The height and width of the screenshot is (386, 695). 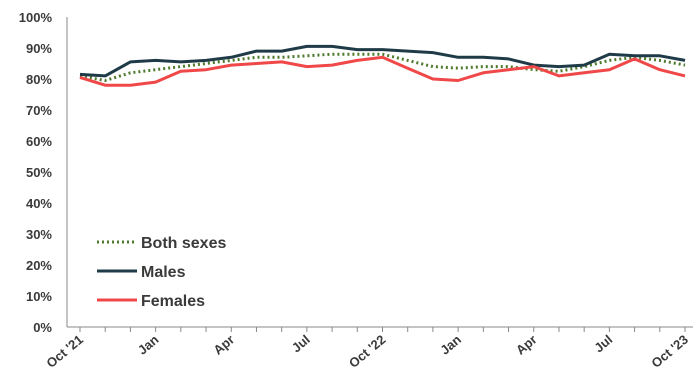 What do you see at coordinates (36, 17) in the screenshot?
I see `y-tick-label: 100%` at bounding box center [36, 17].